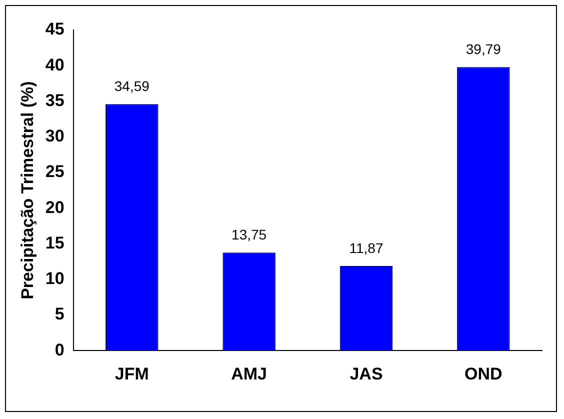 This screenshot has height=419, width=564. Describe the element at coordinates (54, 100) in the screenshot. I see `y-tick-label: 35` at that location.